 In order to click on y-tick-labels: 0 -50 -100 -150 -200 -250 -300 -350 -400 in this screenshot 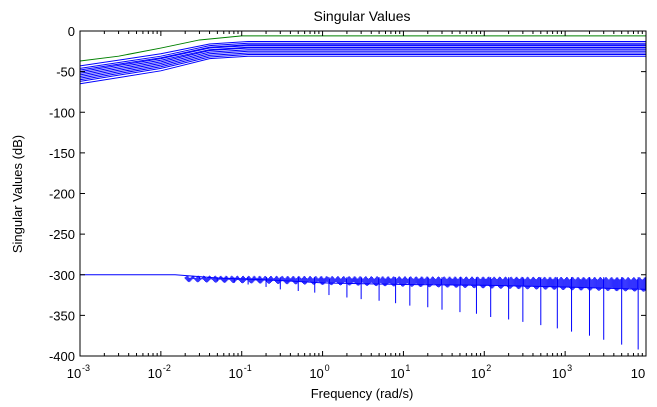, I will do `click(62, 194)`.